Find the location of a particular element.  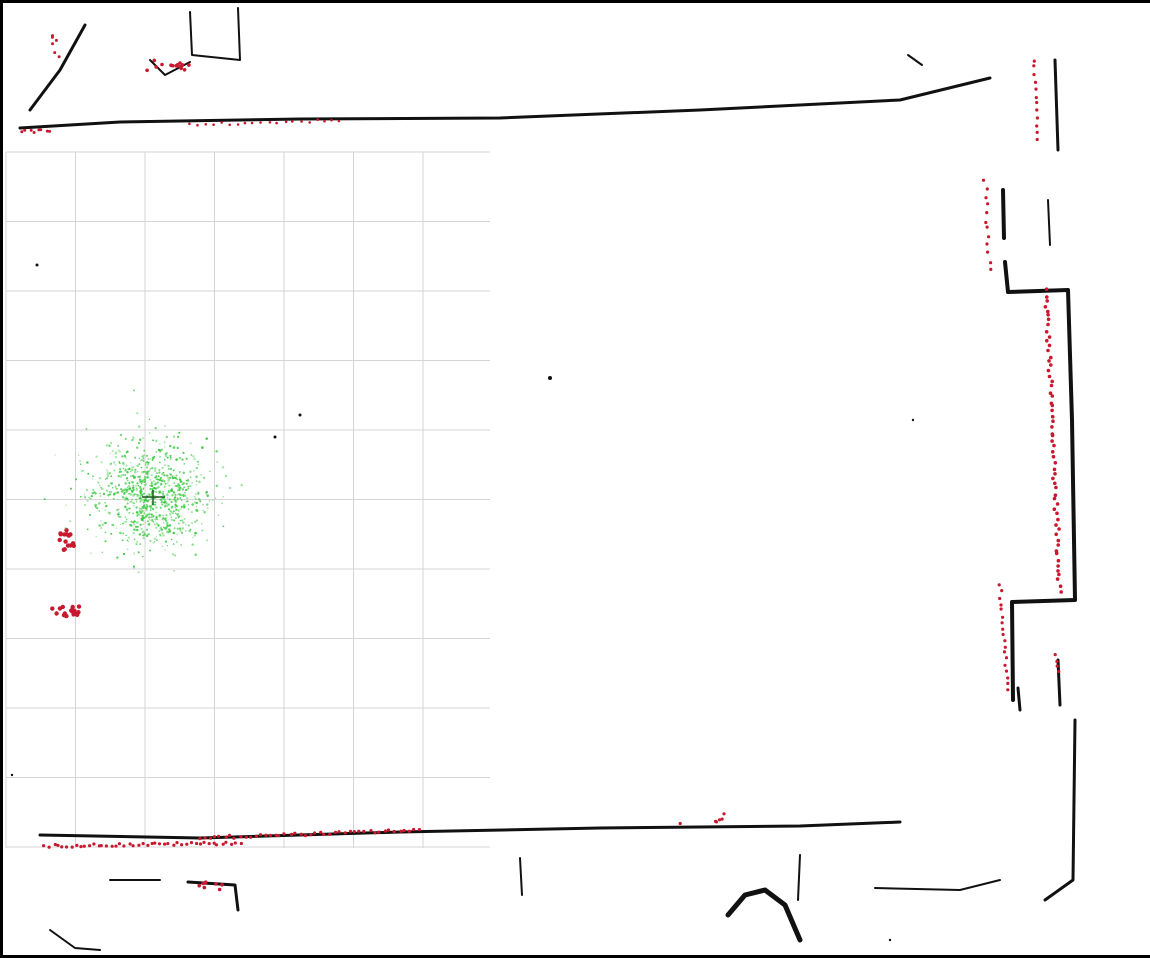

wall-top-left-box is located at coordinates (215, 34).